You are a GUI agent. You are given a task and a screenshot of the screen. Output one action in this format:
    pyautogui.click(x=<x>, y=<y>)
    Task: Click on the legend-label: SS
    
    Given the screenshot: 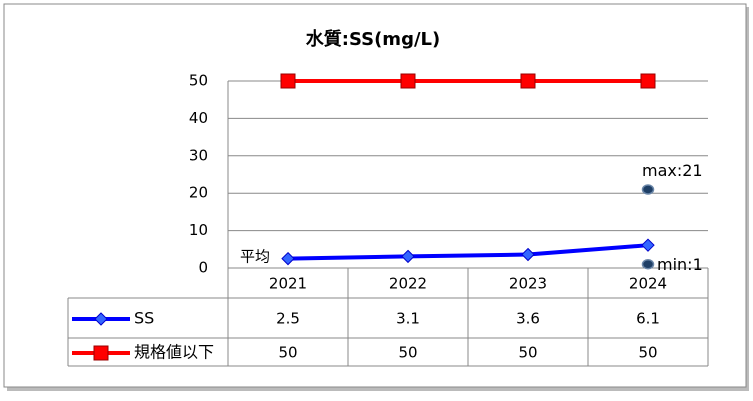 What is the action you would take?
    pyautogui.click(x=144, y=318)
    